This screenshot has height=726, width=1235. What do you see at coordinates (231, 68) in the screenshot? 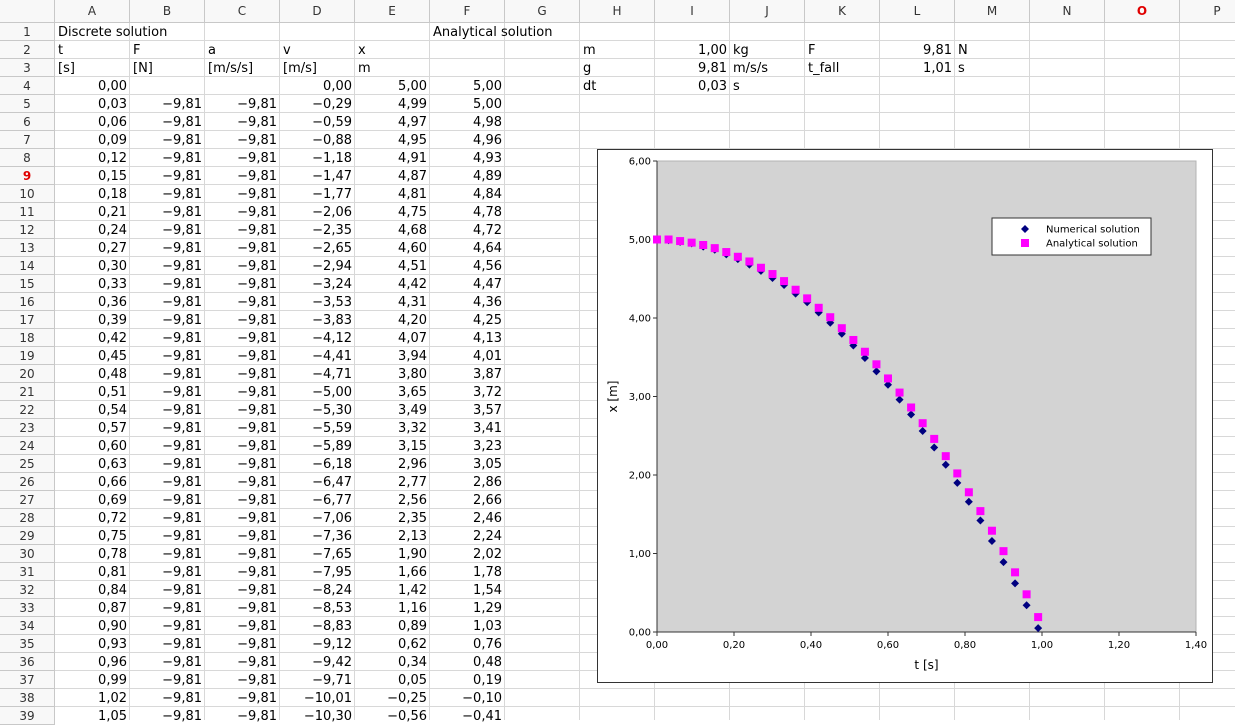
I see `cell: [m/s/s]` at bounding box center [231, 68].